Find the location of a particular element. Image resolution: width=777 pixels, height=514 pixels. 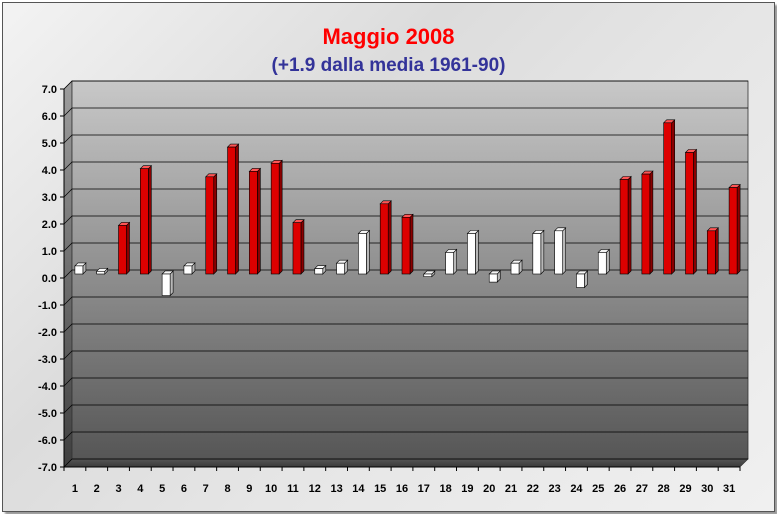

chart-subtitle: (+1.9 dalla media 1961-90) is located at coordinates (388, 65).